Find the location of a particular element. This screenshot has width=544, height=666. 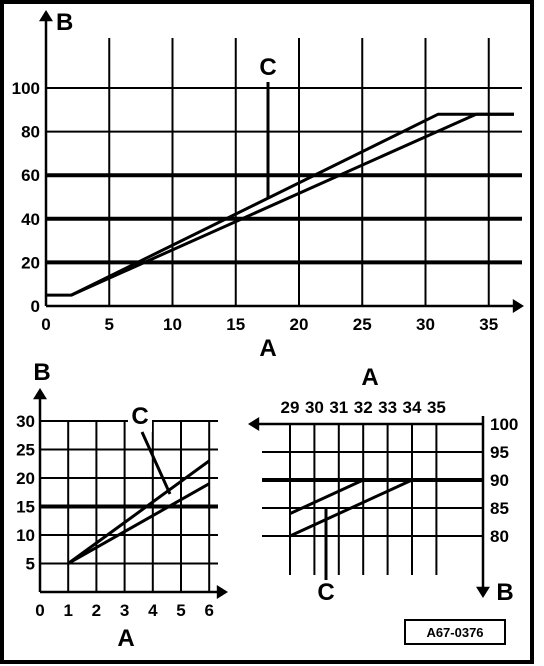

x-tick-label: 34 is located at coordinates (412, 407).